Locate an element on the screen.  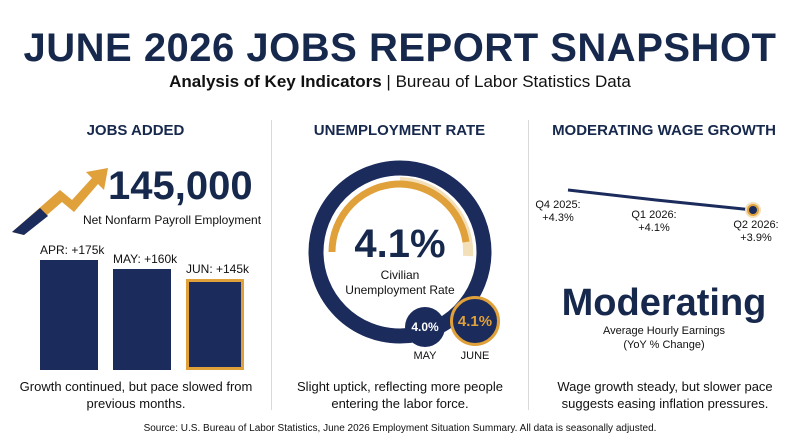
jobs-bar-apr is located at coordinates (69, 315).